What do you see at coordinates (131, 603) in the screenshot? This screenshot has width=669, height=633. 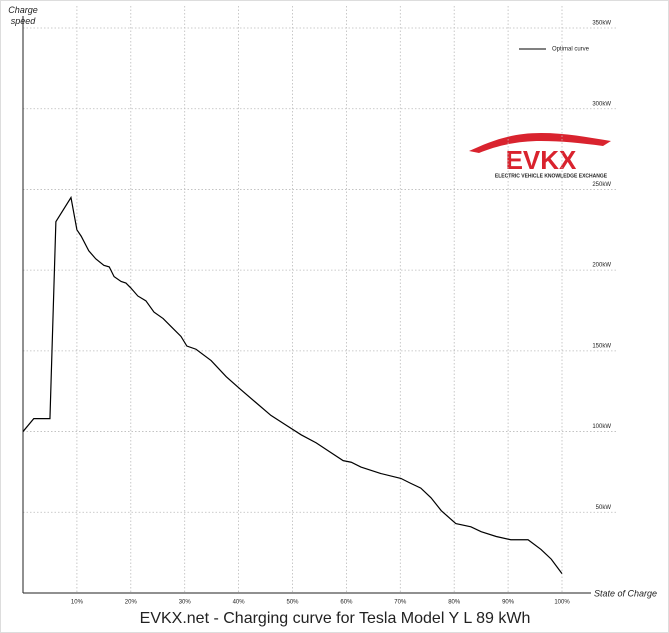 I see `x-tick-label: 20%` at bounding box center [131, 603].